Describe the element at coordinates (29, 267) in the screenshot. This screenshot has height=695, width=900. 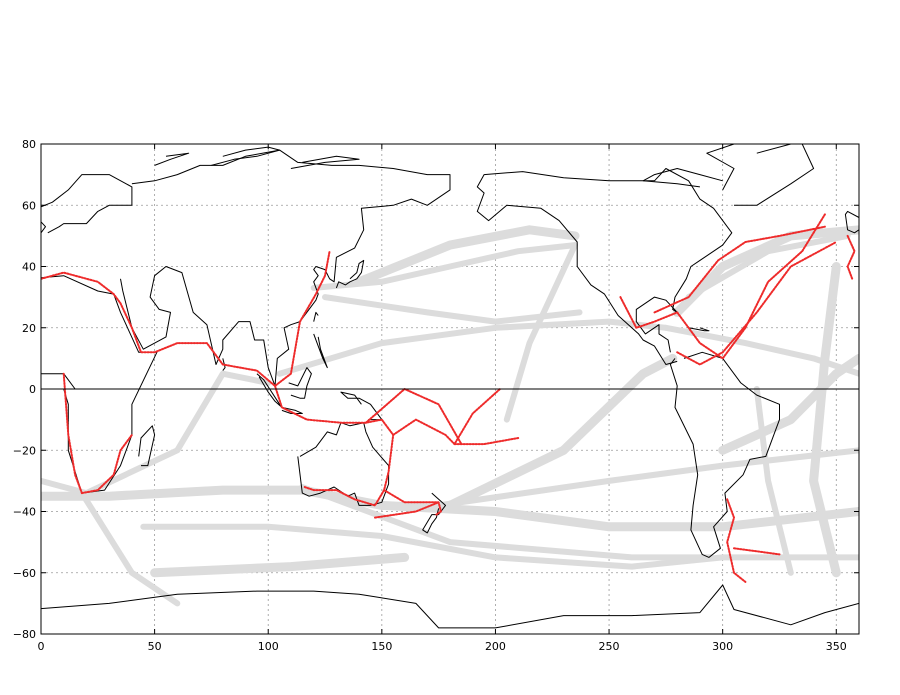
I see `y-tick-label: 40` at that location.